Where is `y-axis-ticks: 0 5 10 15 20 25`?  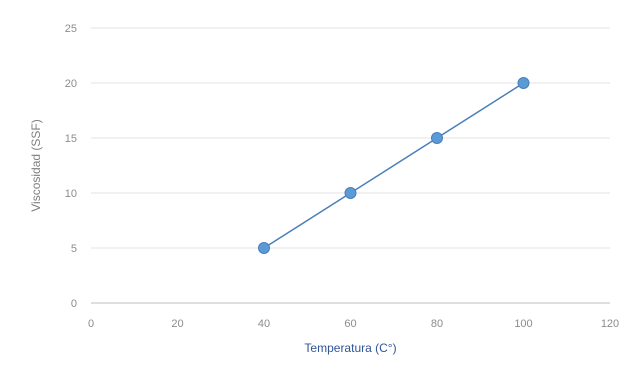 y-axis-ticks: 0 5 10 15 20 25 is located at coordinates (71, 166).